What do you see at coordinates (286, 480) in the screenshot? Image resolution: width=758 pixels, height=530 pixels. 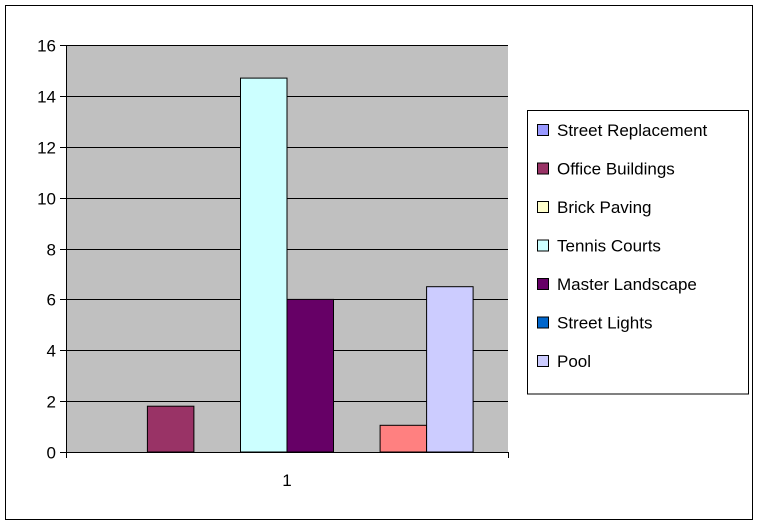 I see `x-tick-label: 1` at bounding box center [286, 480].